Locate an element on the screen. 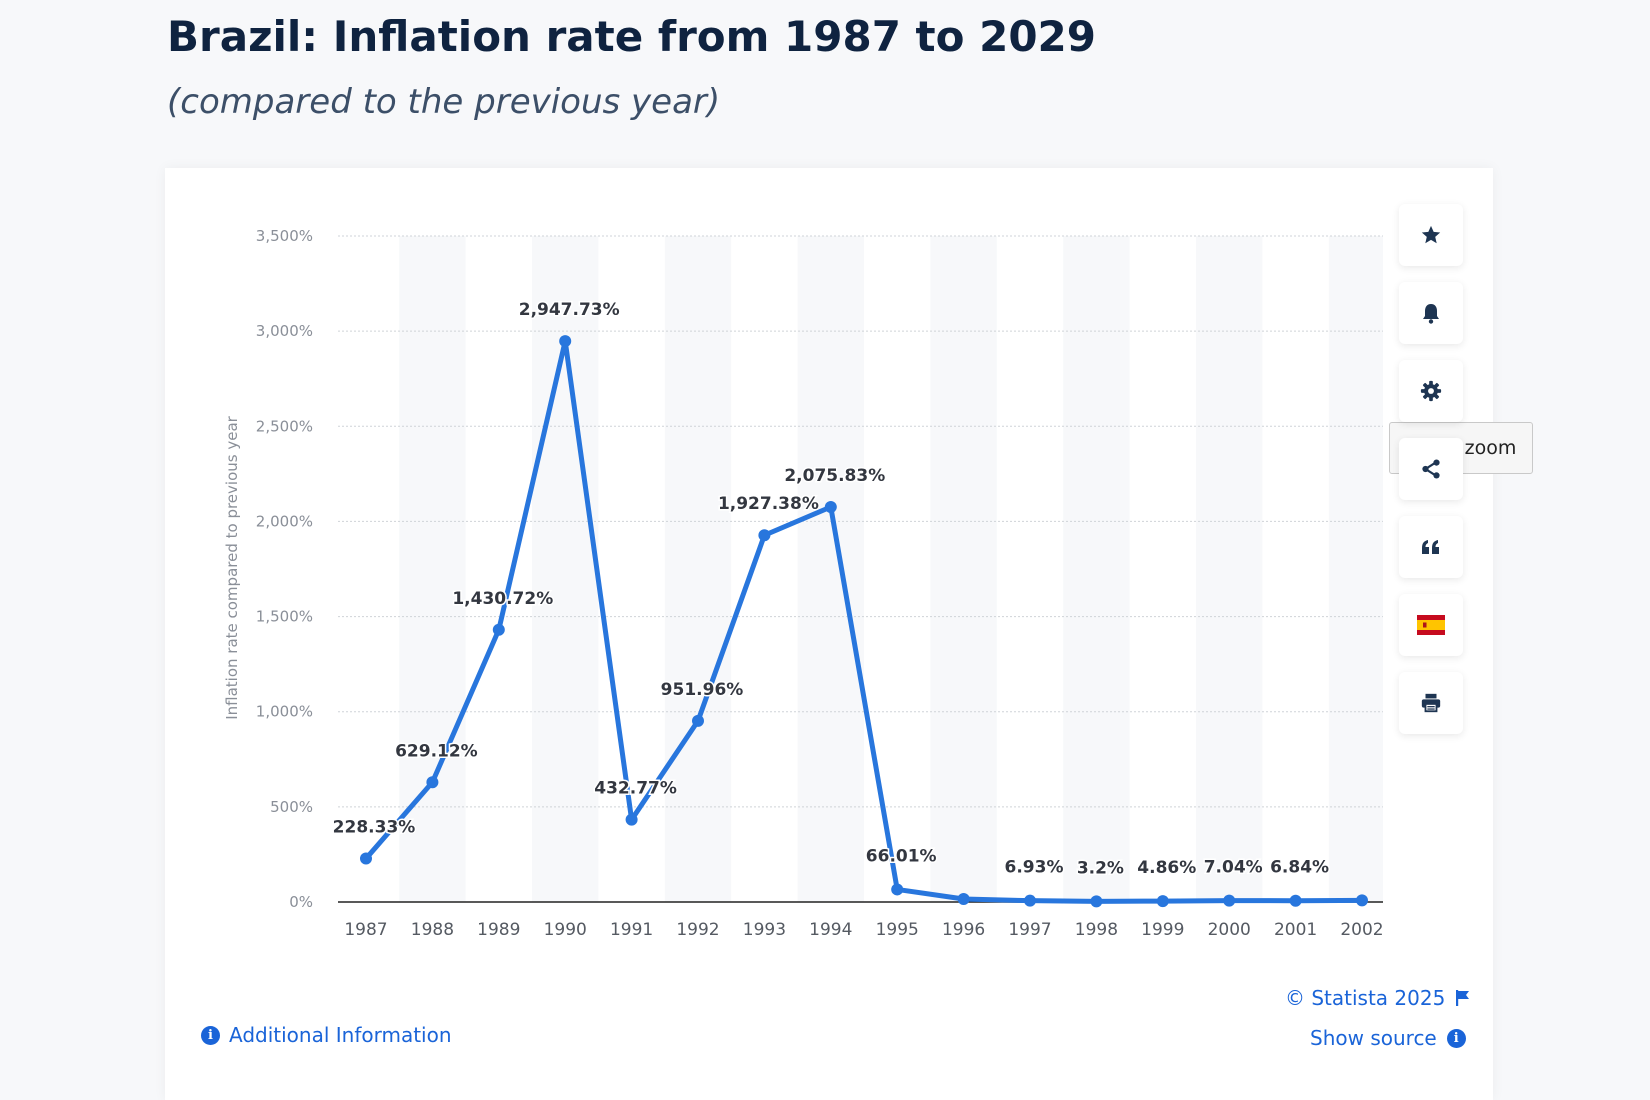 This screenshot has width=1650, height=1100. print-icon is located at coordinates (1431, 703).